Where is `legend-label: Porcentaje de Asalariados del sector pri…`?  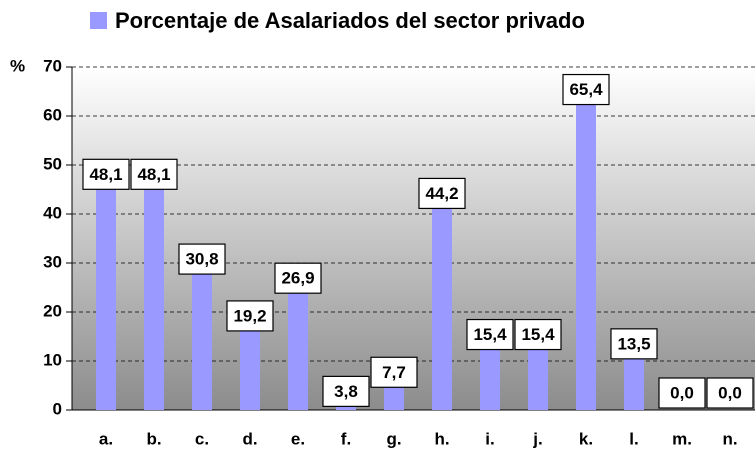 legend-label: Porcentaje de Asalariados del sector pri… is located at coordinates (350, 20).